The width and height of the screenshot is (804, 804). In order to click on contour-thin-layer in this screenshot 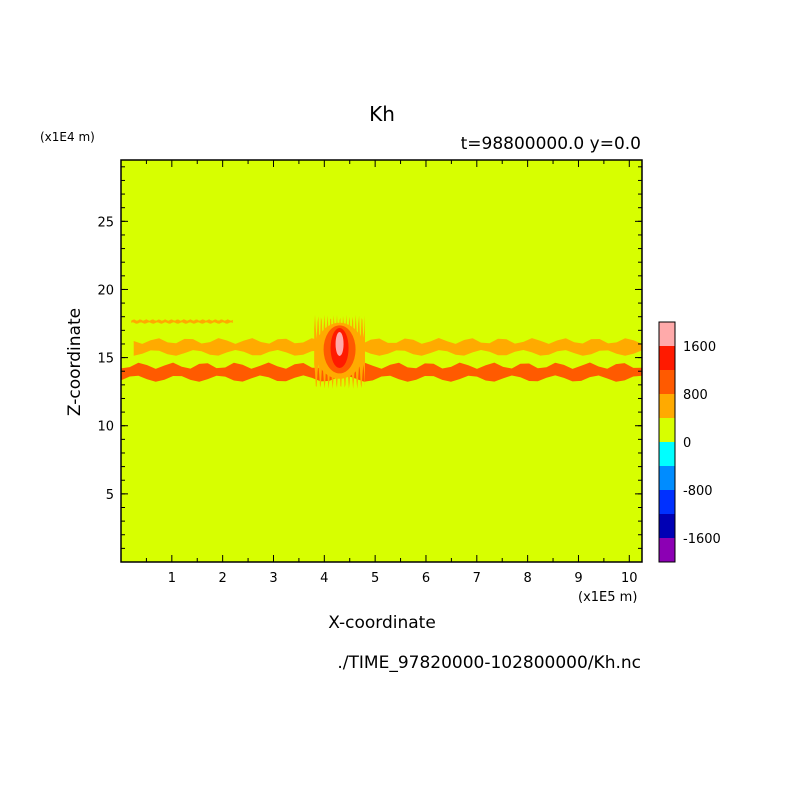, I will do `click(182, 321)`.